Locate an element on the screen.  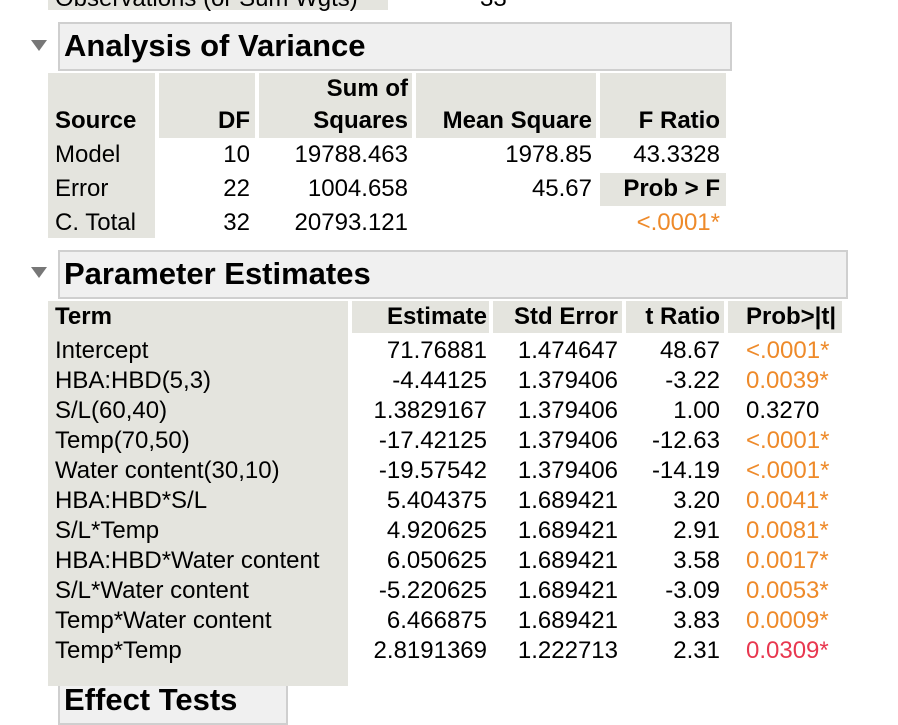
column-header: Prob>|t| is located at coordinates (791, 316).